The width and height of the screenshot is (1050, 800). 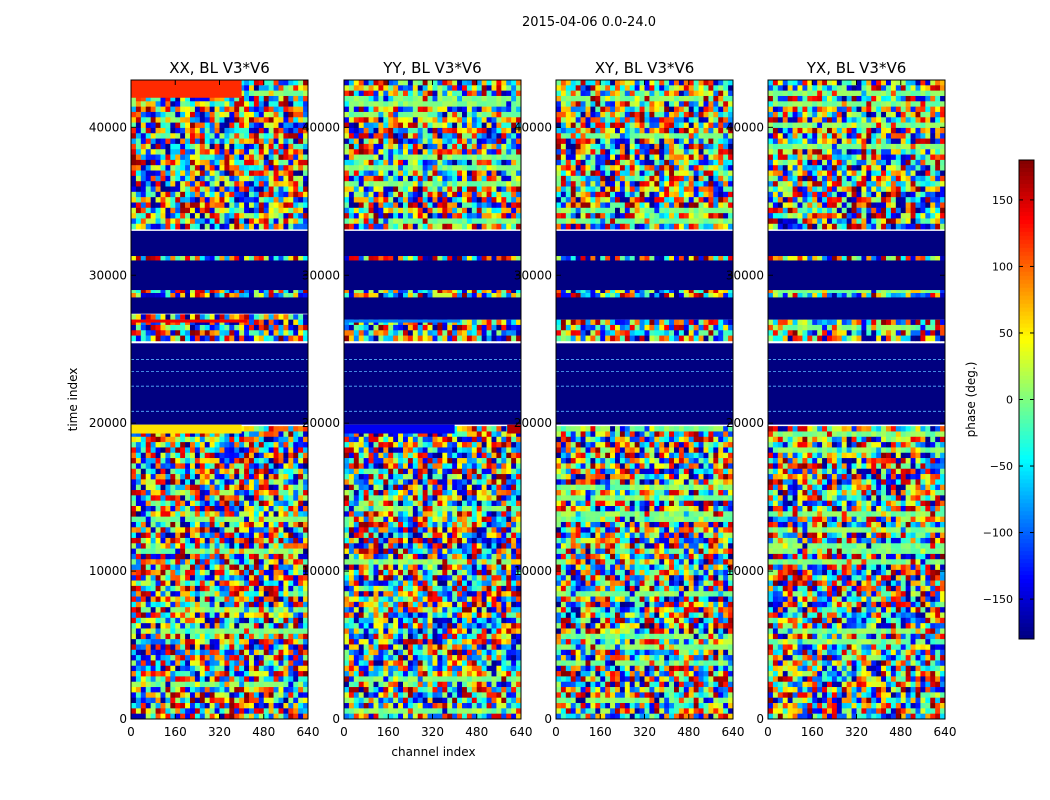 I want to click on phase-image, so click(x=857, y=400).